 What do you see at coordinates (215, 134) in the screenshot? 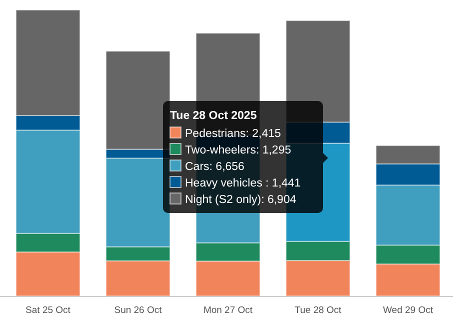
I see `legend-label: Pedestrians` at bounding box center [215, 134].